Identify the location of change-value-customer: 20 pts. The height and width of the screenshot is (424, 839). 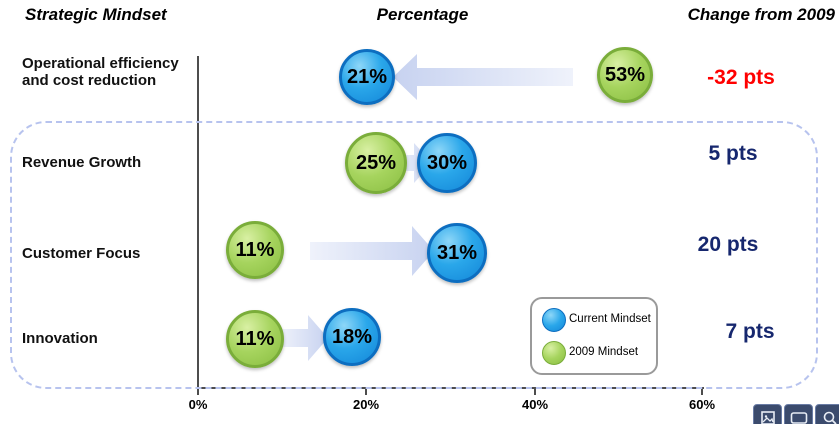
(728, 244).